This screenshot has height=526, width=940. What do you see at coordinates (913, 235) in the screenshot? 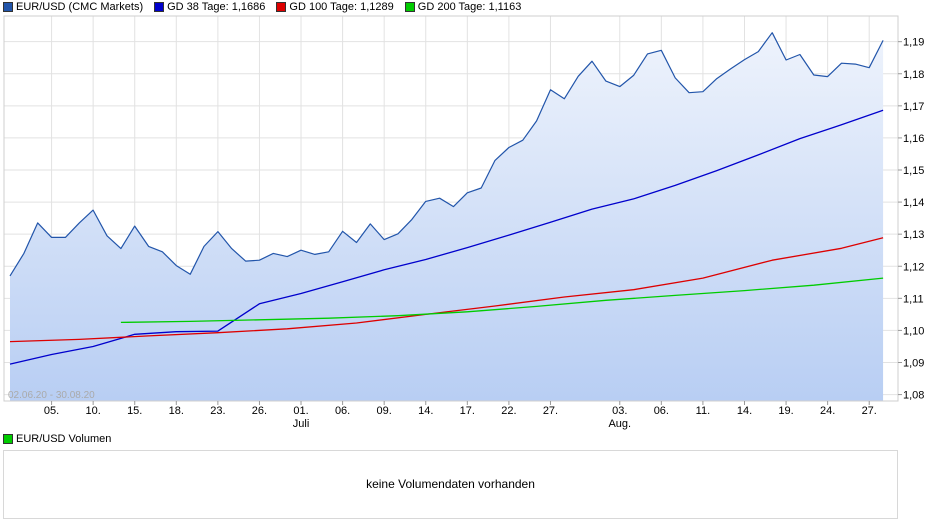
I see `y-tick-label: 1,13` at bounding box center [913, 235].